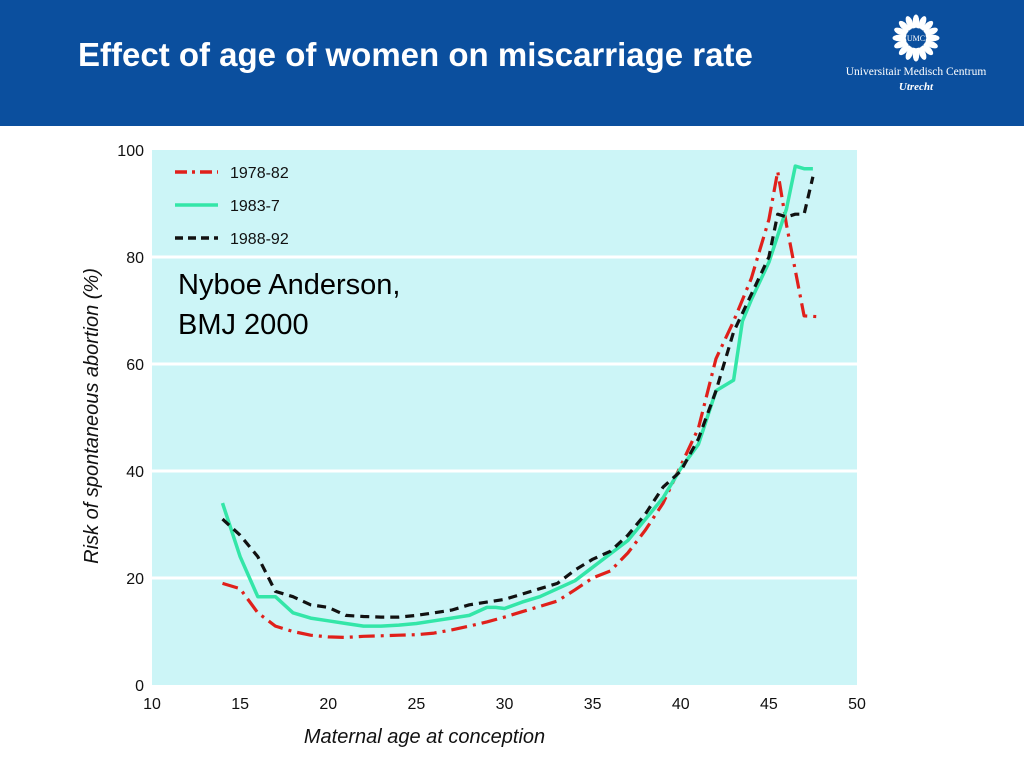 This screenshot has width=1024, height=768. What do you see at coordinates (916, 87) in the screenshot?
I see `logo-city: Utrecht` at bounding box center [916, 87].